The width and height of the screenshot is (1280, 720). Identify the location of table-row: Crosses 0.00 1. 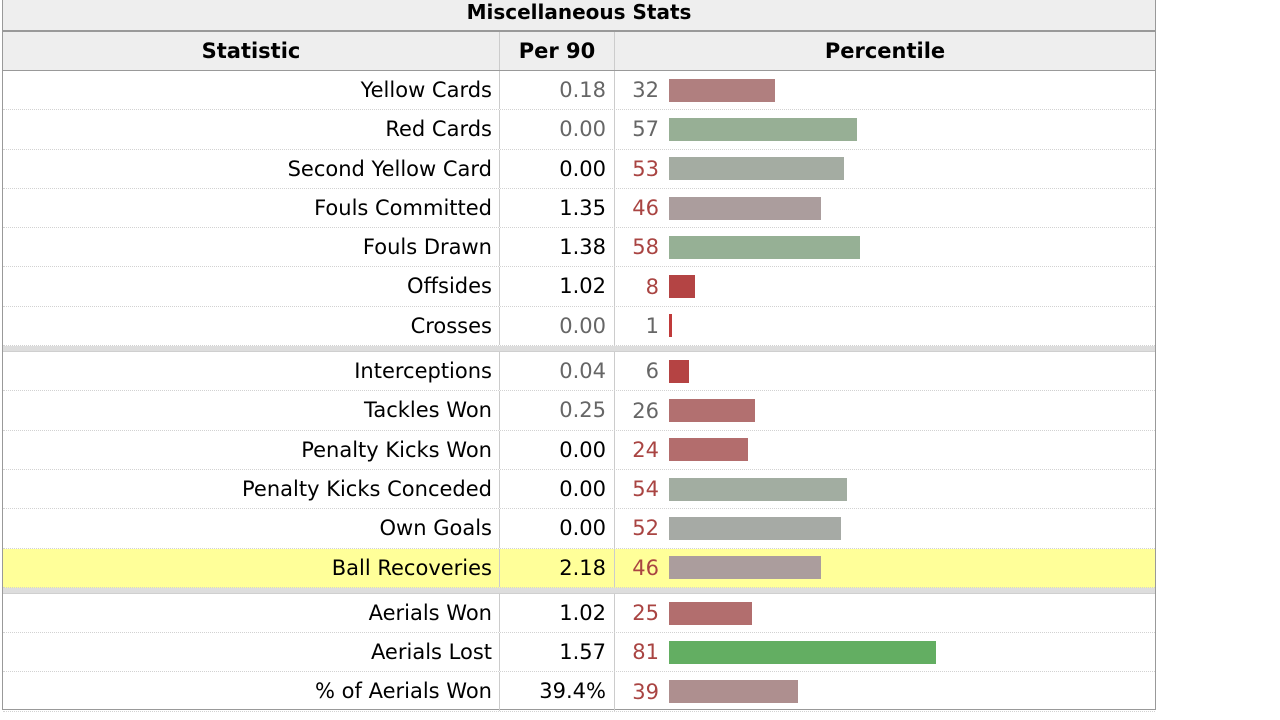
(579, 326).